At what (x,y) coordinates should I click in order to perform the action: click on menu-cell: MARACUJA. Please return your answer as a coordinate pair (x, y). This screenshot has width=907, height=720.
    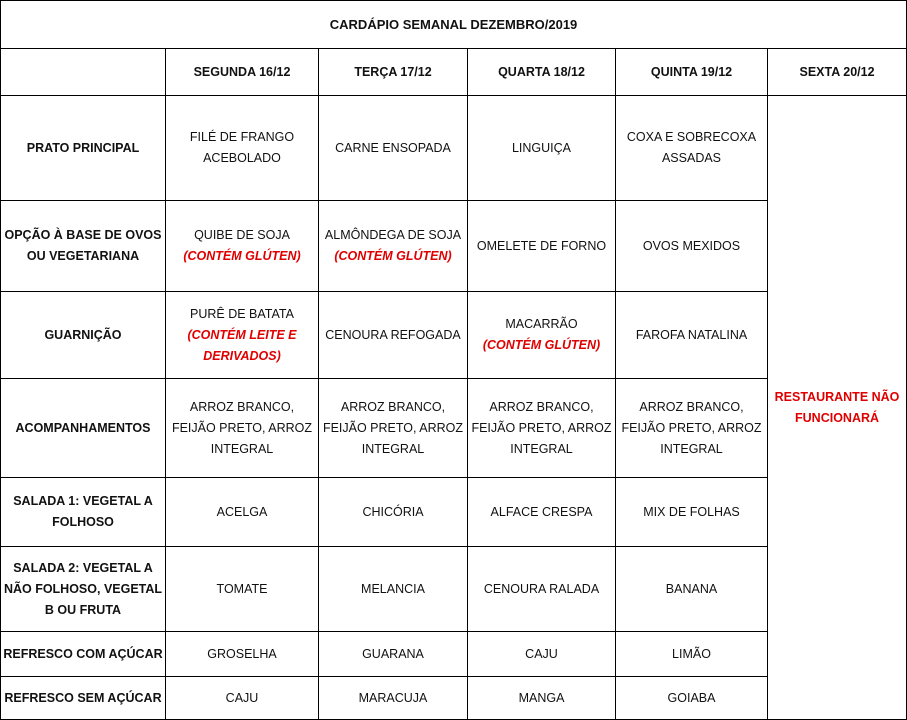
    Looking at the image, I should click on (393, 698).